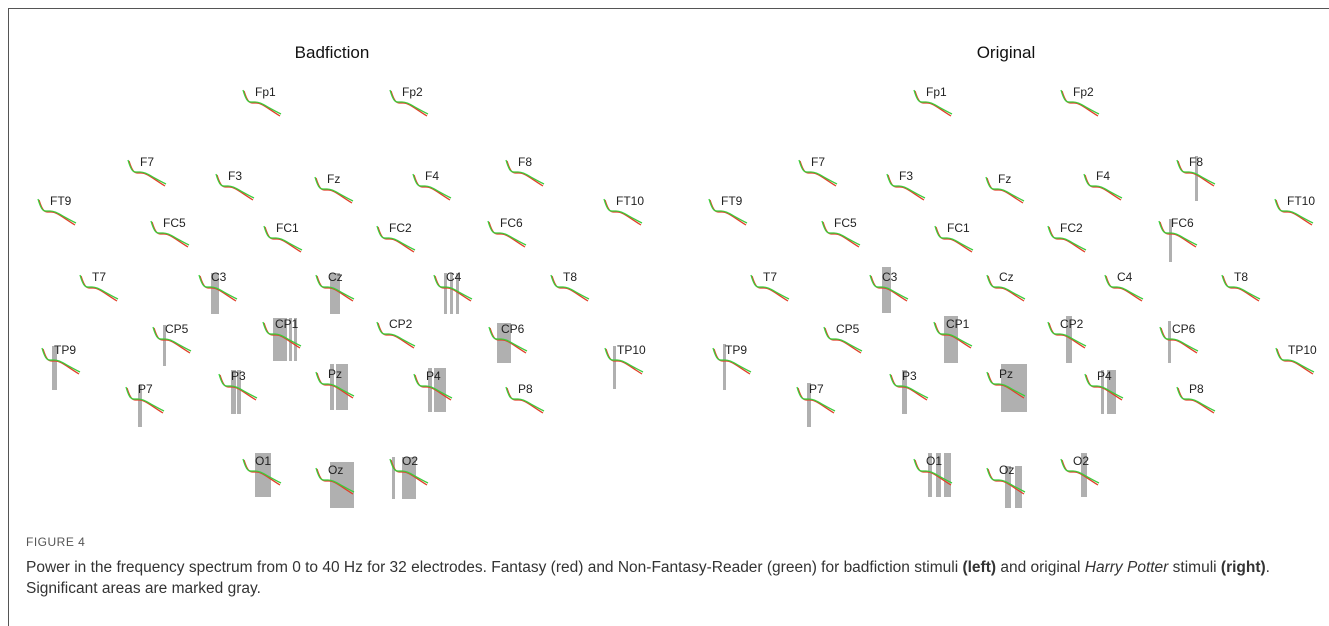 The image size is (1329, 626). Describe the element at coordinates (934, 461) in the screenshot. I see `electrode-label: O1` at that location.